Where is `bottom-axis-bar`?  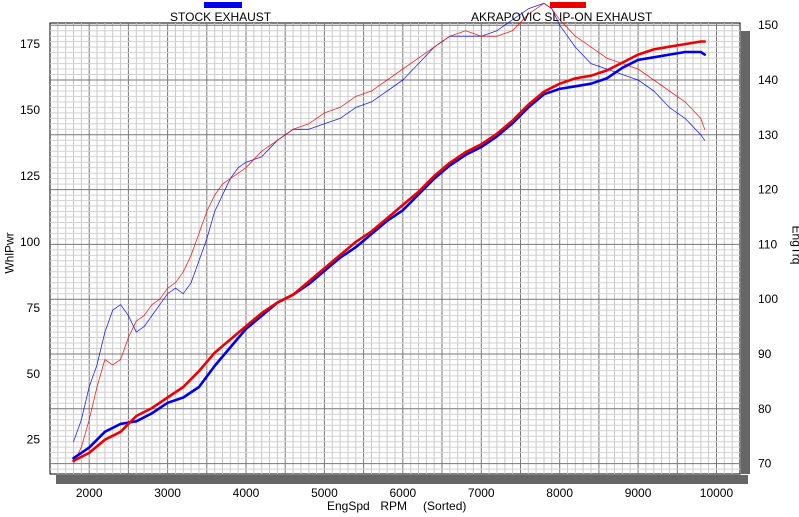 bottom-axis-bar is located at coordinates (402, 479).